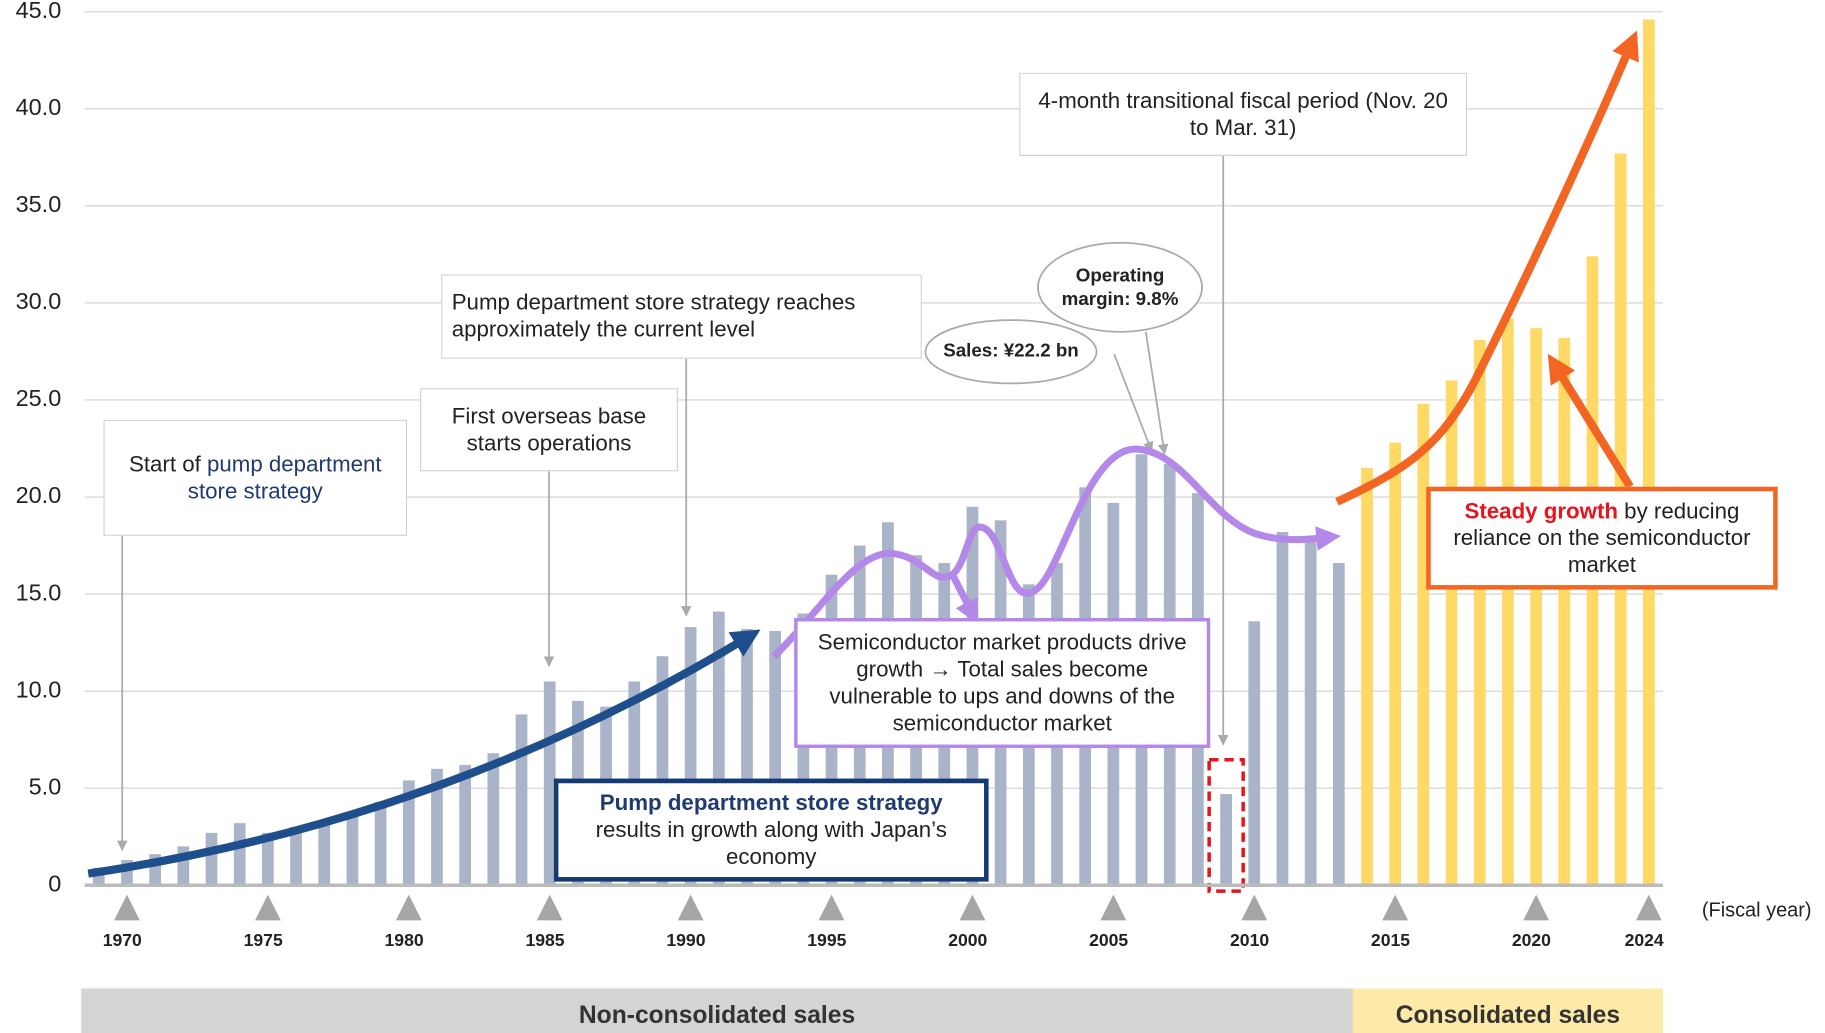 The height and width of the screenshot is (1033, 1825). I want to click on annotation: Operating margin: 9.8%, so click(1120, 288).